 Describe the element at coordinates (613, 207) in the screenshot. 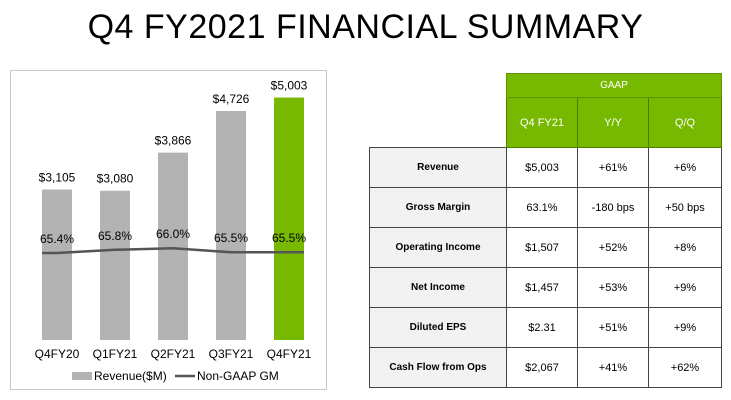

I see `table-cell: -180 bps` at that location.